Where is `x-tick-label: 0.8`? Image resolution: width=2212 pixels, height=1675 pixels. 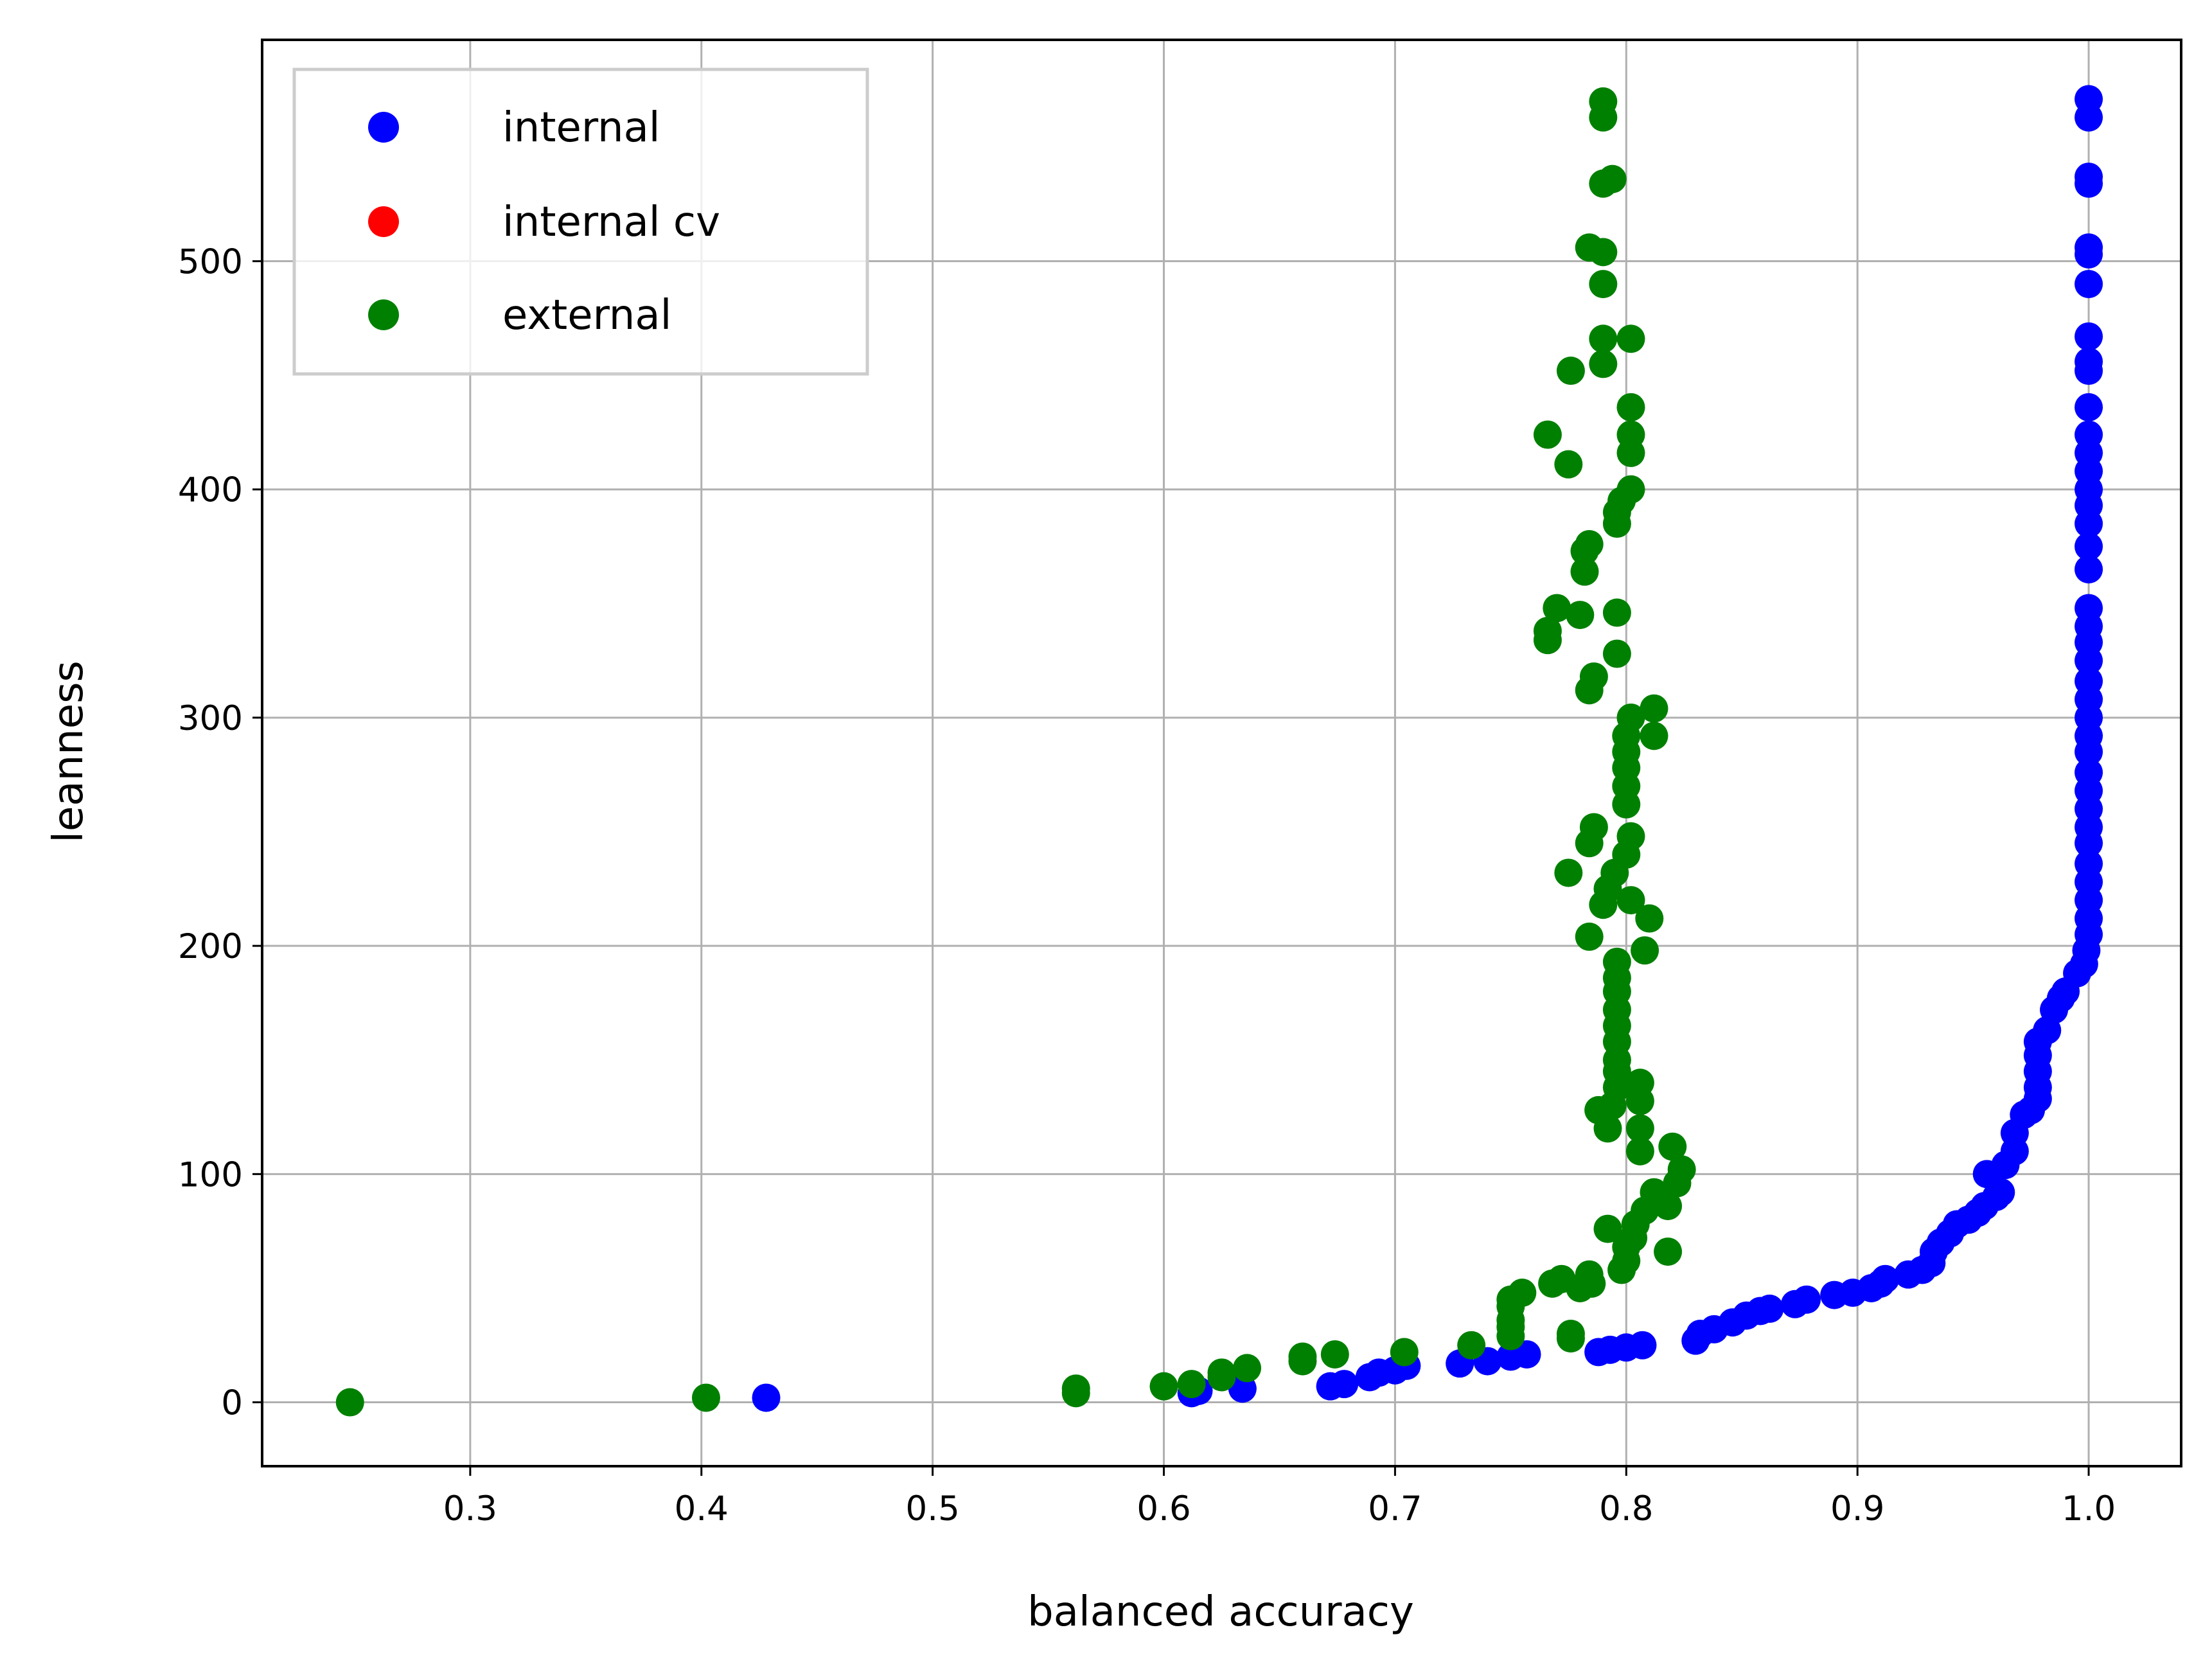
x-tick-label: 0.8 is located at coordinates (1626, 1509).